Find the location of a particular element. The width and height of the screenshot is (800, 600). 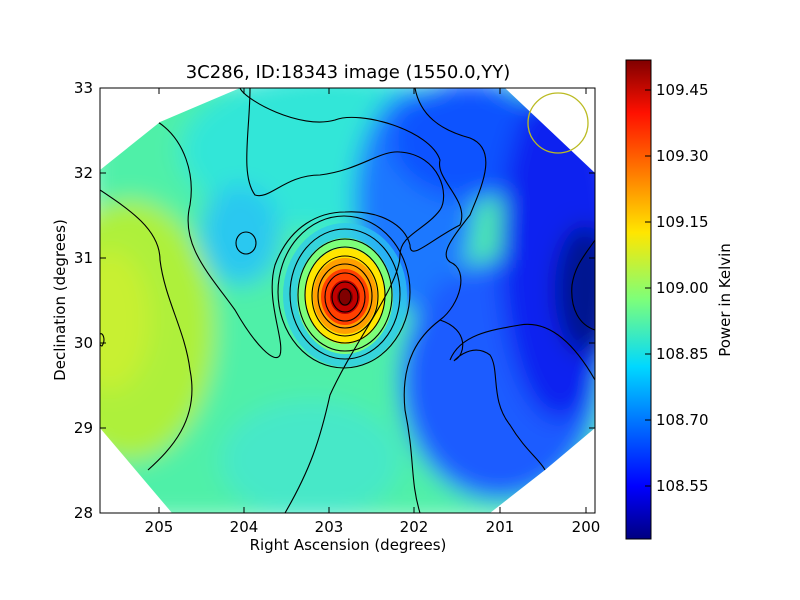

x-tick-label: 205 is located at coordinates (159, 527).